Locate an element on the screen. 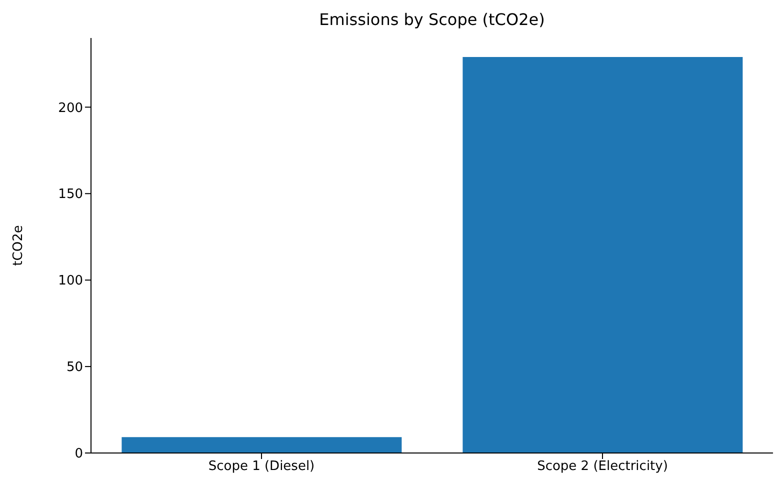 The height and width of the screenshot is (483, 774). x-tick-label: Scope 1 (Diesel) is located at coordinates (261, 466).